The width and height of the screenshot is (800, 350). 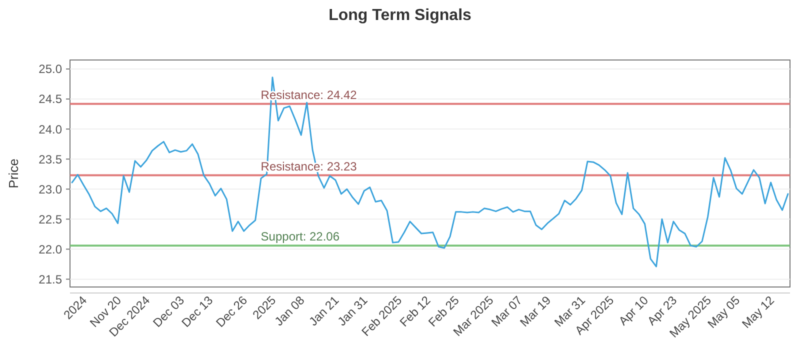 What do you see at coordinates (13, 173) in the screenshot?
I see `y-axis-title: Price` at bounding box center [13, 173].